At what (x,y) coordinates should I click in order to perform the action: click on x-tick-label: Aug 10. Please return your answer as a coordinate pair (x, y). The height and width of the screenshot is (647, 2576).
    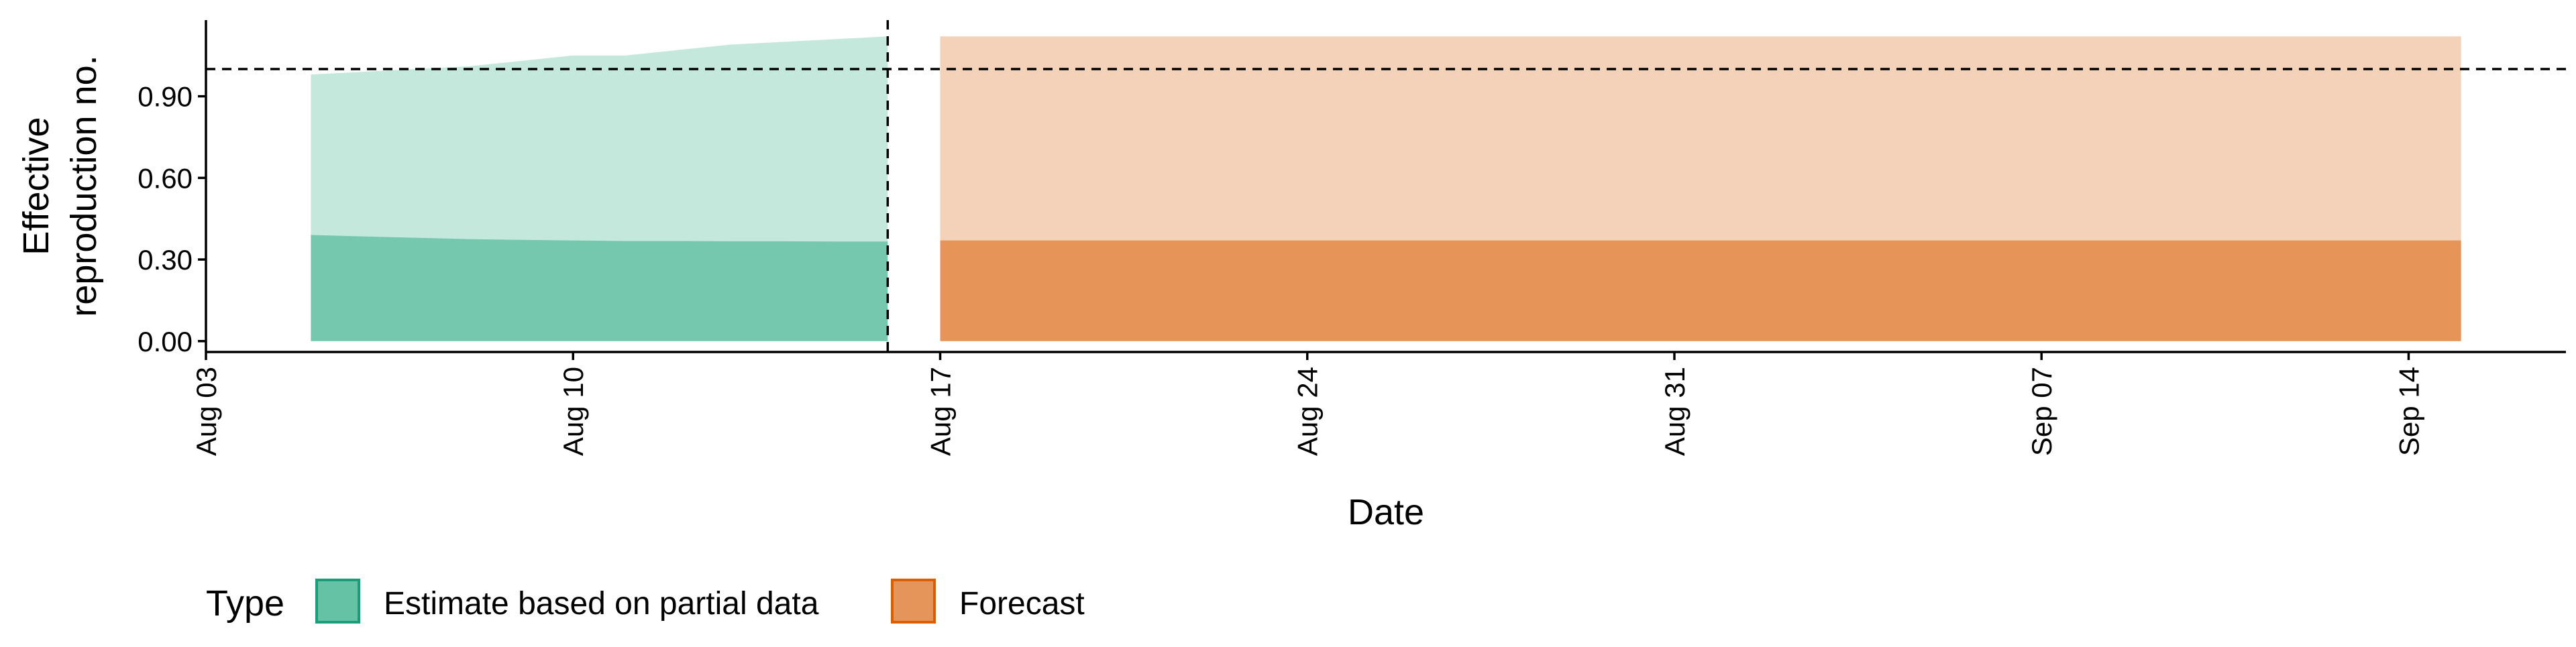
    Looking at the image, I should click on (573, 411).